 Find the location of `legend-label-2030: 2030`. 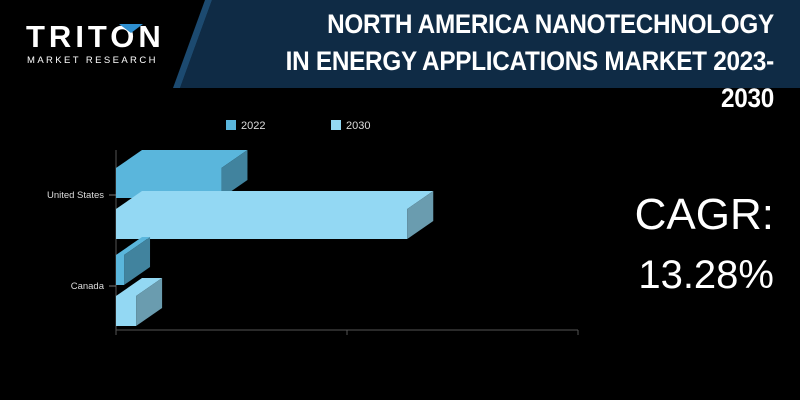

legend-label-2030: 2030 is located at coordinates (358, 126).